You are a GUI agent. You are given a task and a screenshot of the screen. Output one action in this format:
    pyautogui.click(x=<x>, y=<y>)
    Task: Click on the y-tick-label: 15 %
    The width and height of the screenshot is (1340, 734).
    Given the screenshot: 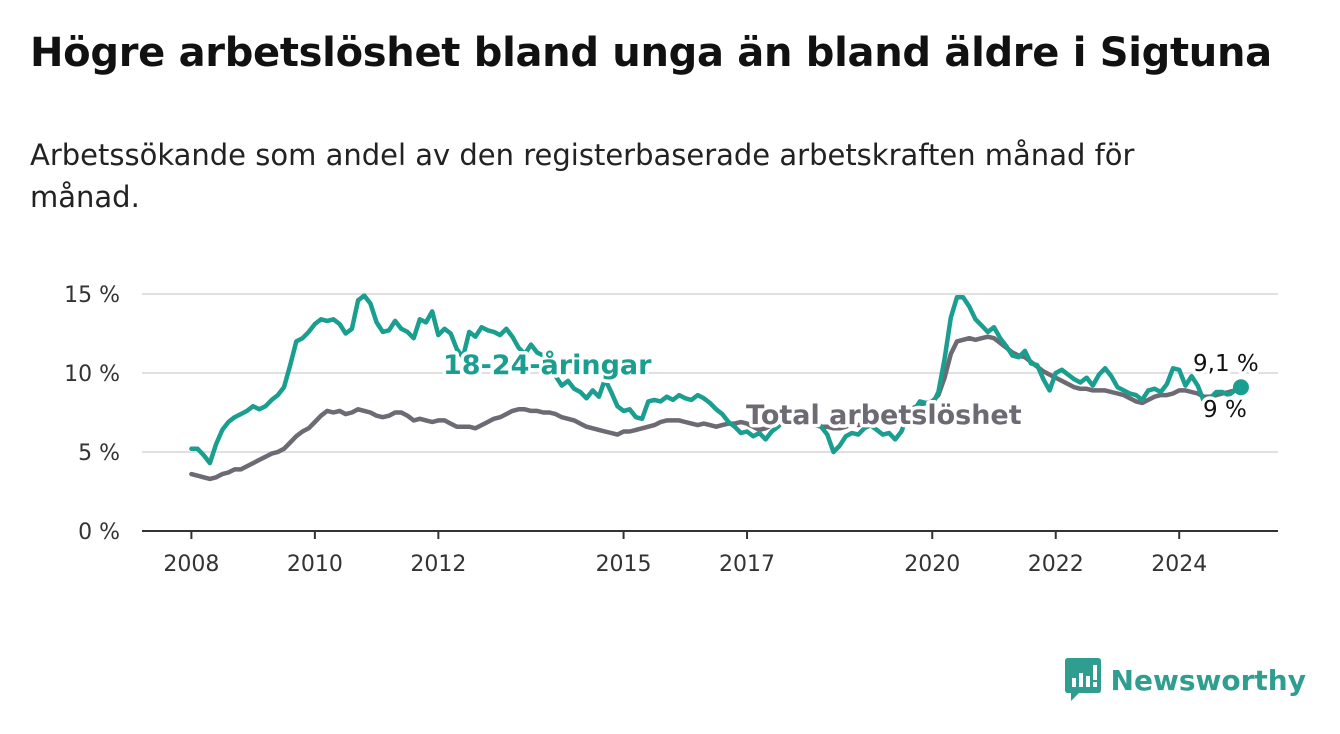 What is the action you would take?
    pyautogui.click(x=92, y=295)
    